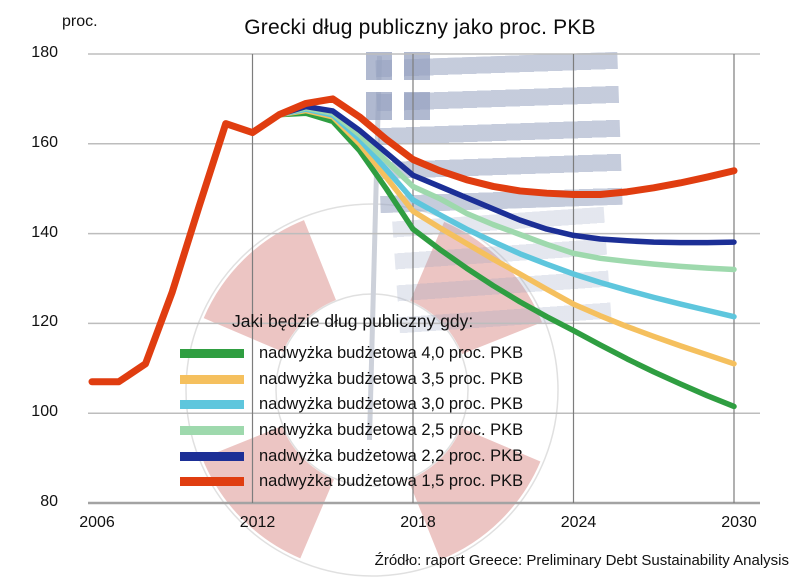 This screenshot has height=585, width=805. What do you see at coordinates (398, 86) in the screenshot?
I see `flag-canton-cross` at bounding box center [398, 86].